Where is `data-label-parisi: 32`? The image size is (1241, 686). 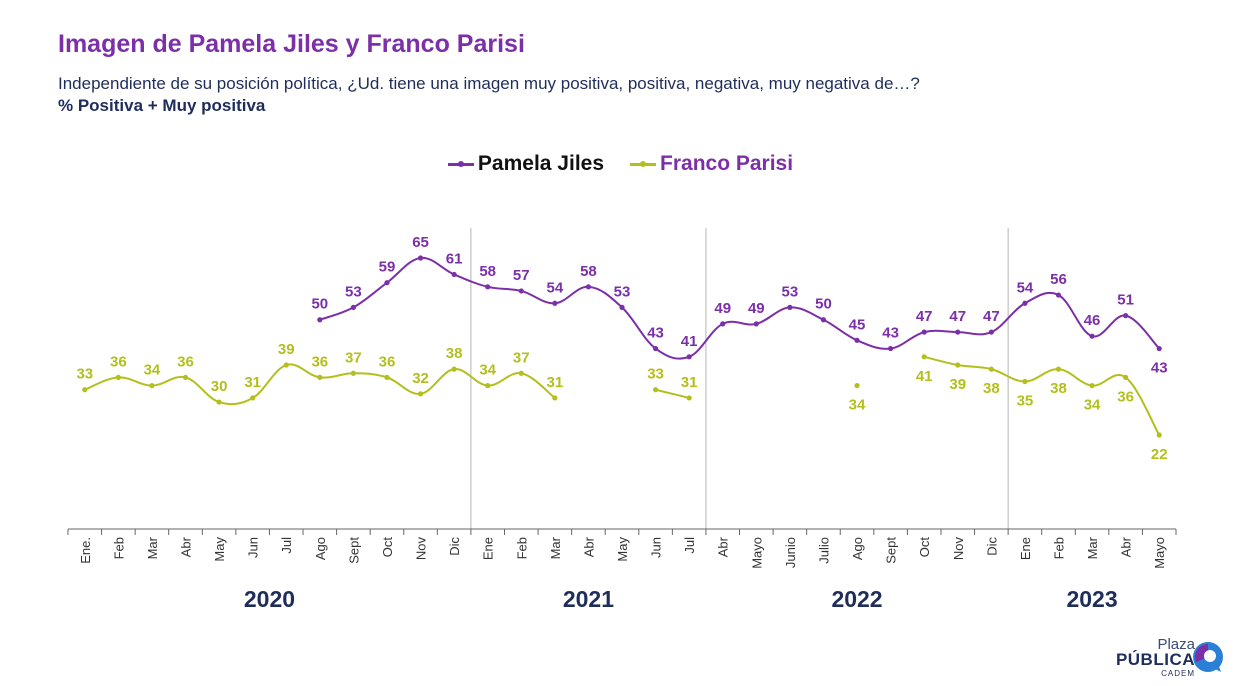
data-label-parisi: 32 is located at coordinates (420, 378).